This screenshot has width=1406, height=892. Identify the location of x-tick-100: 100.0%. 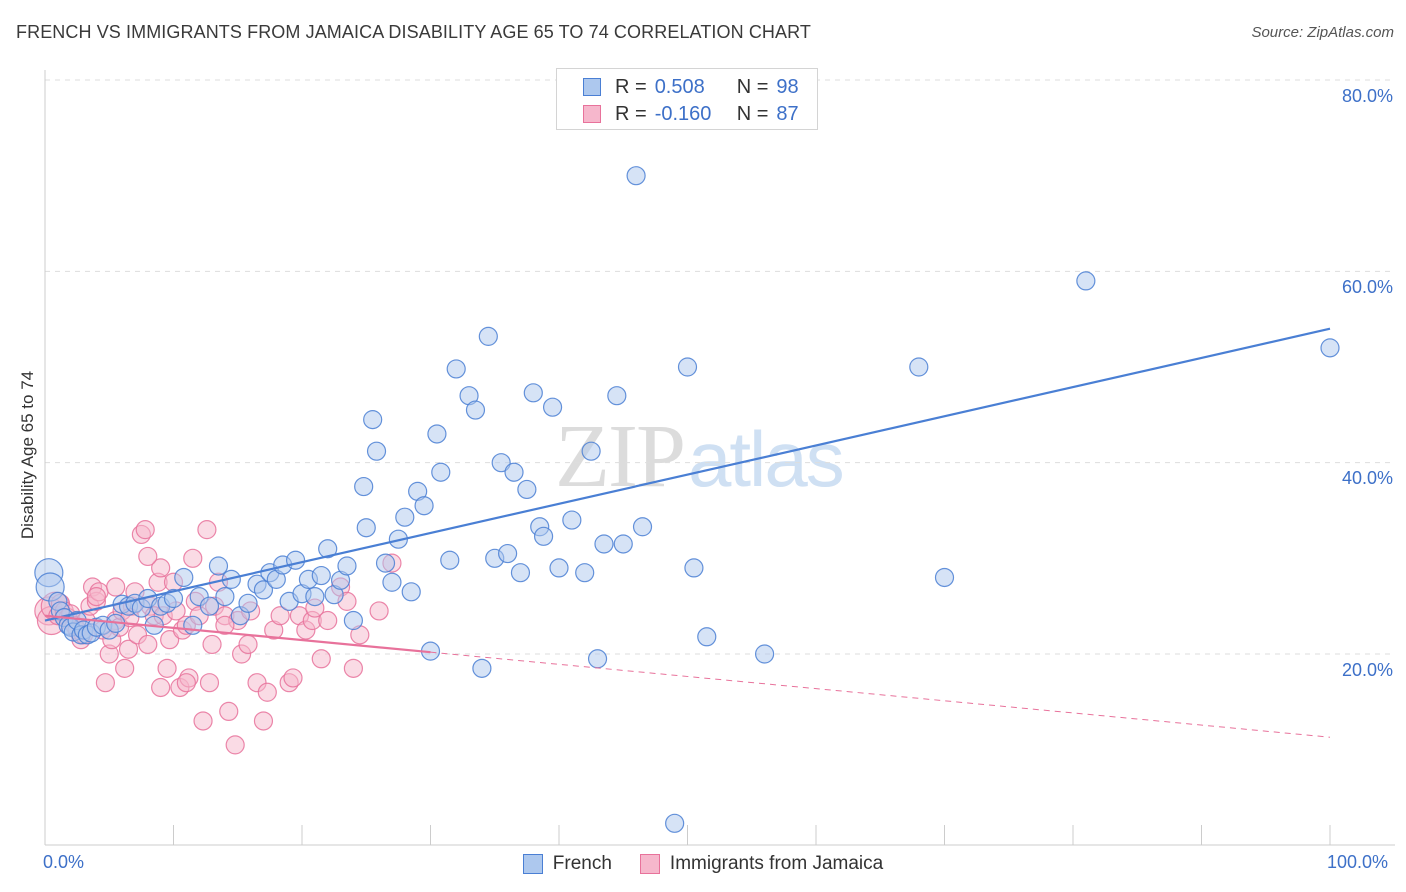
(1358, 862).